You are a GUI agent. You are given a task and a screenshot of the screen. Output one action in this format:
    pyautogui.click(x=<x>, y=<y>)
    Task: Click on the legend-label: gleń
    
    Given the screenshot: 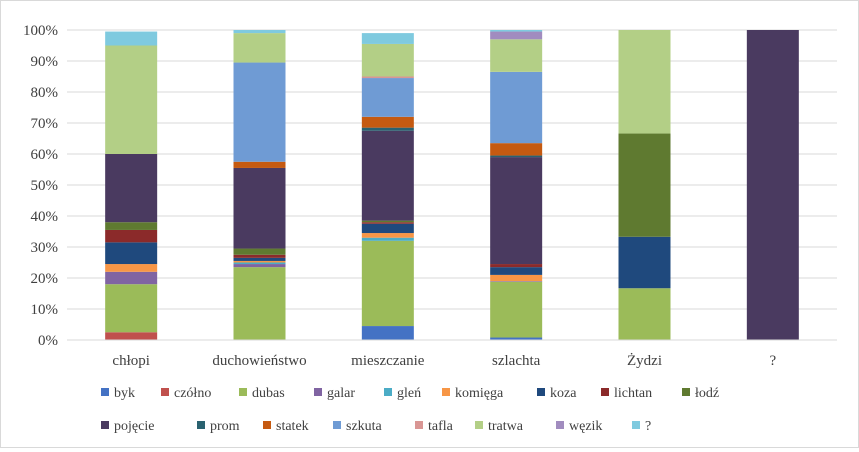 What is the action you would take?
    pyautogui.click(x=409, y=393)
    